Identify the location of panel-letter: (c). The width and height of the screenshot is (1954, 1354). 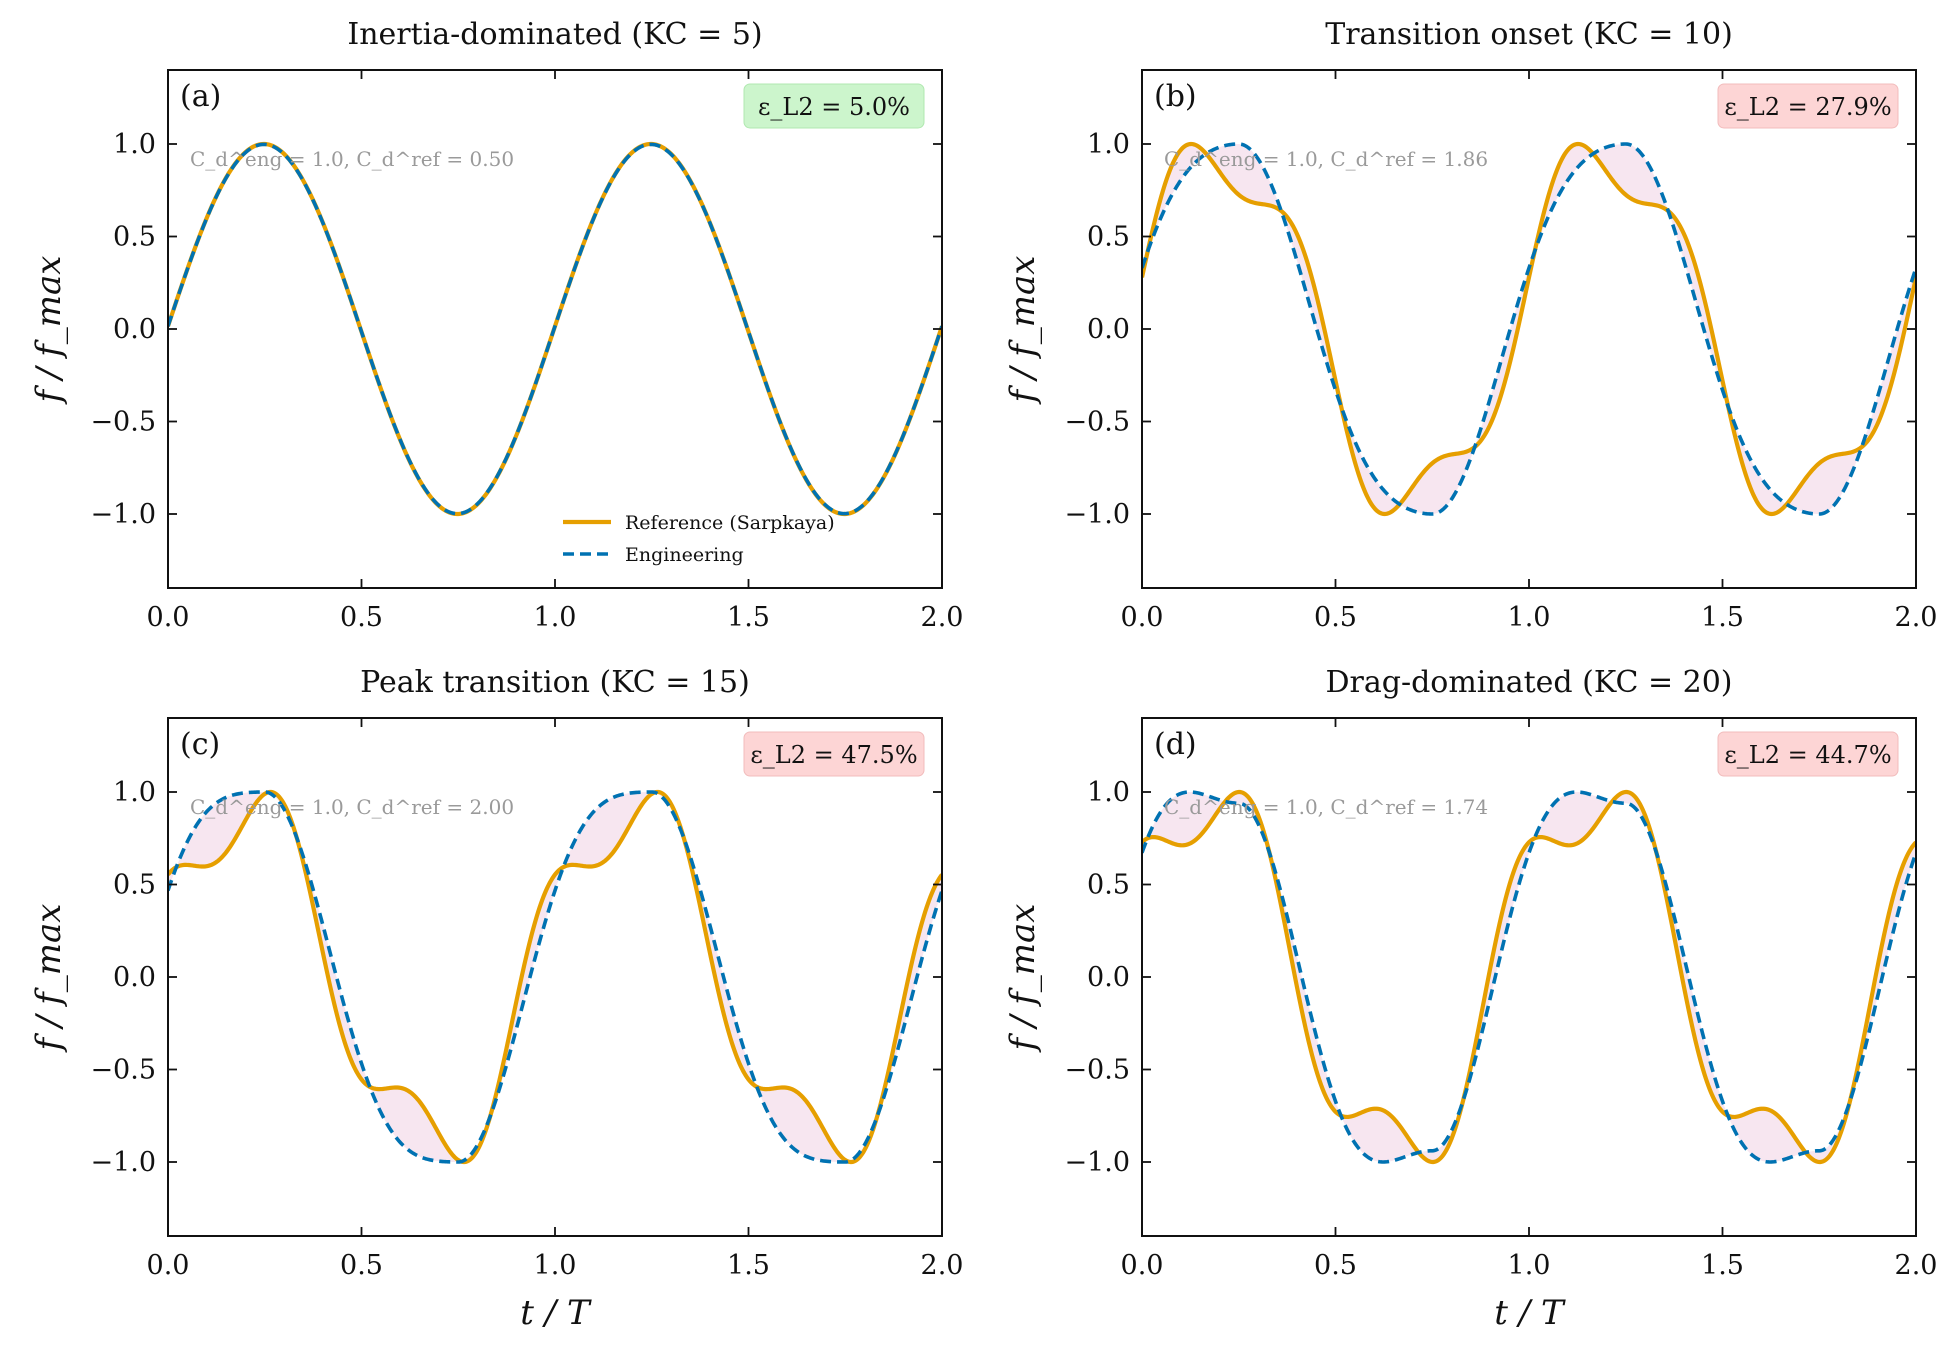
(200, 744).